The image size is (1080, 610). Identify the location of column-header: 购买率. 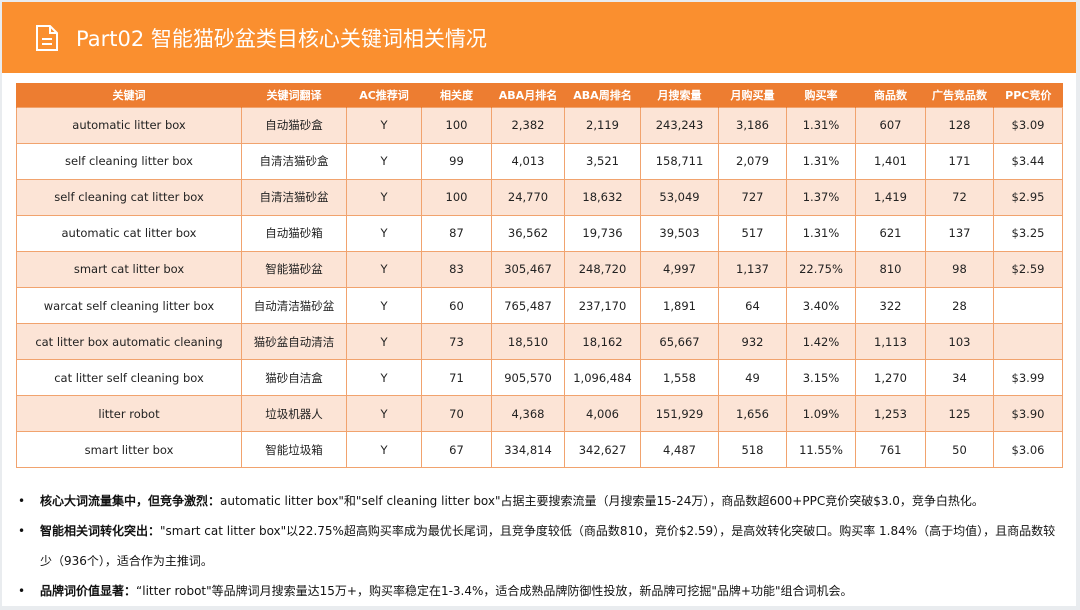
(821, 95).